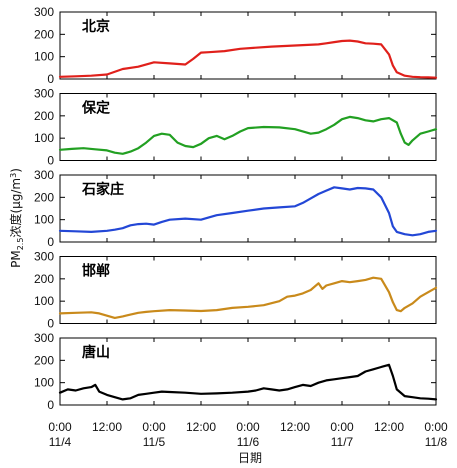 This screenshot has width=457, height=468. What do you see at coordinates (250, 458) in the screenshot?
I see `x-axis-label: 日期` at bounding box center [250, 458].